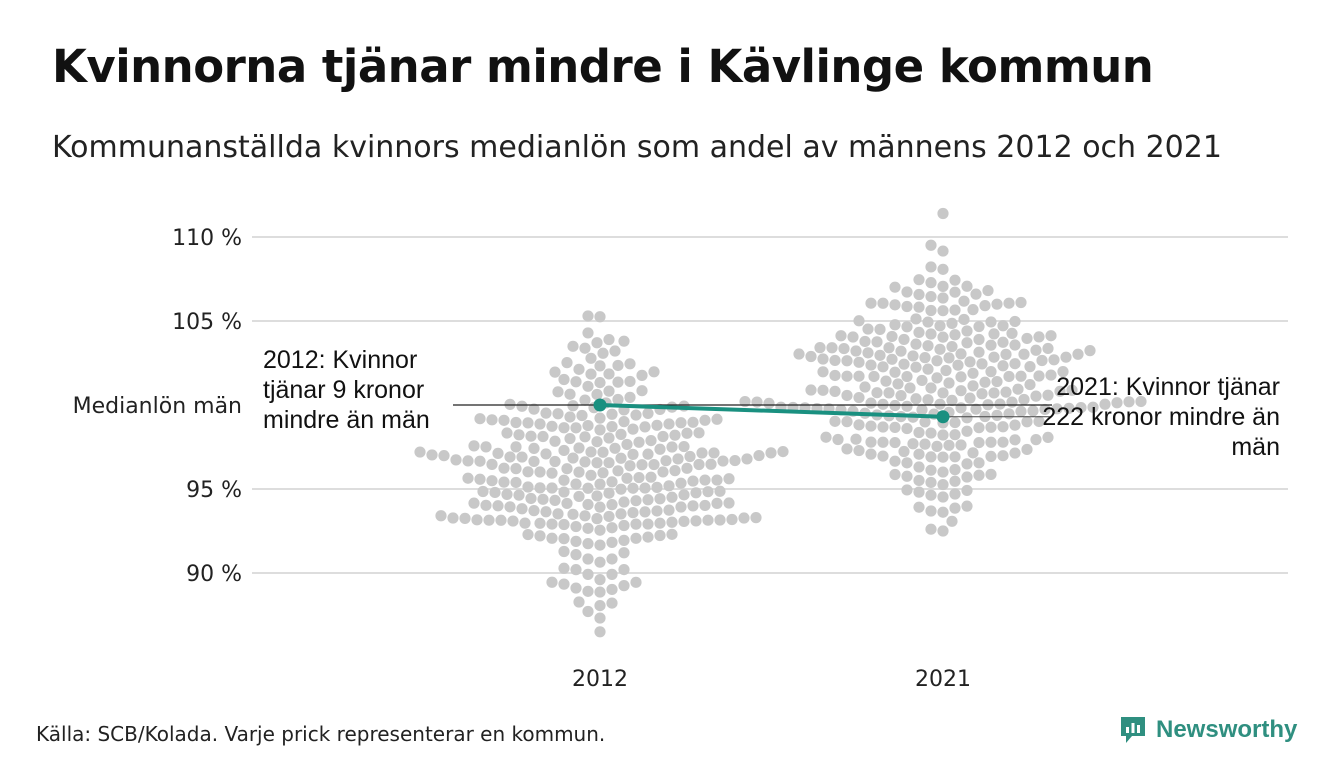 Image resolution: width=1340 pixels, height=780 pixels. Describe the element at coordinates (214, 574) in the screenshot. I see `y-tick-label: 90 %` at that location.